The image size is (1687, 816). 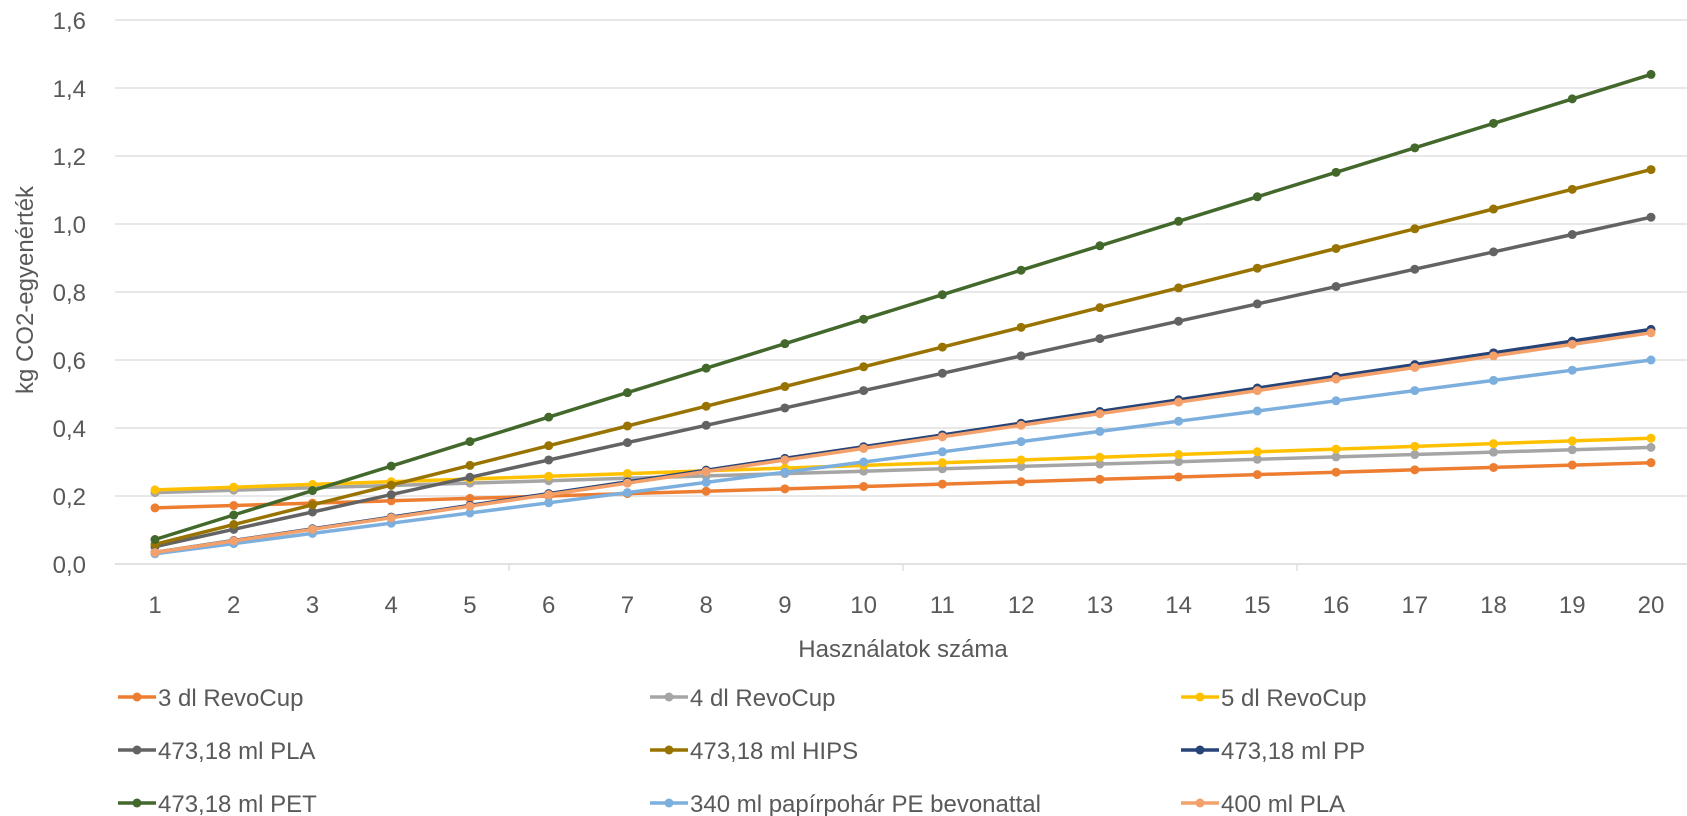 What do you see at coordinates (1293, 751) in the screenshot?
I see `legend-label: 473,18 ml PP` at bounding box center [1293, 751].